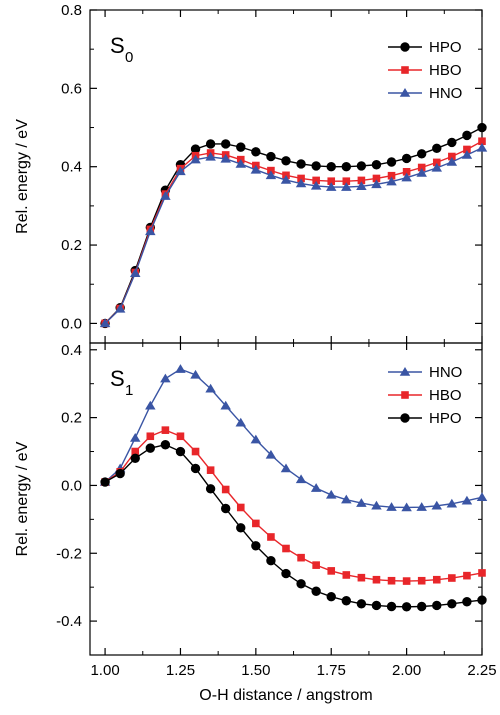  What do you see at coordinates (71, 485) in the screenshot?
I see `y-tick-label: 0.0` at bounding box center [71, 485].